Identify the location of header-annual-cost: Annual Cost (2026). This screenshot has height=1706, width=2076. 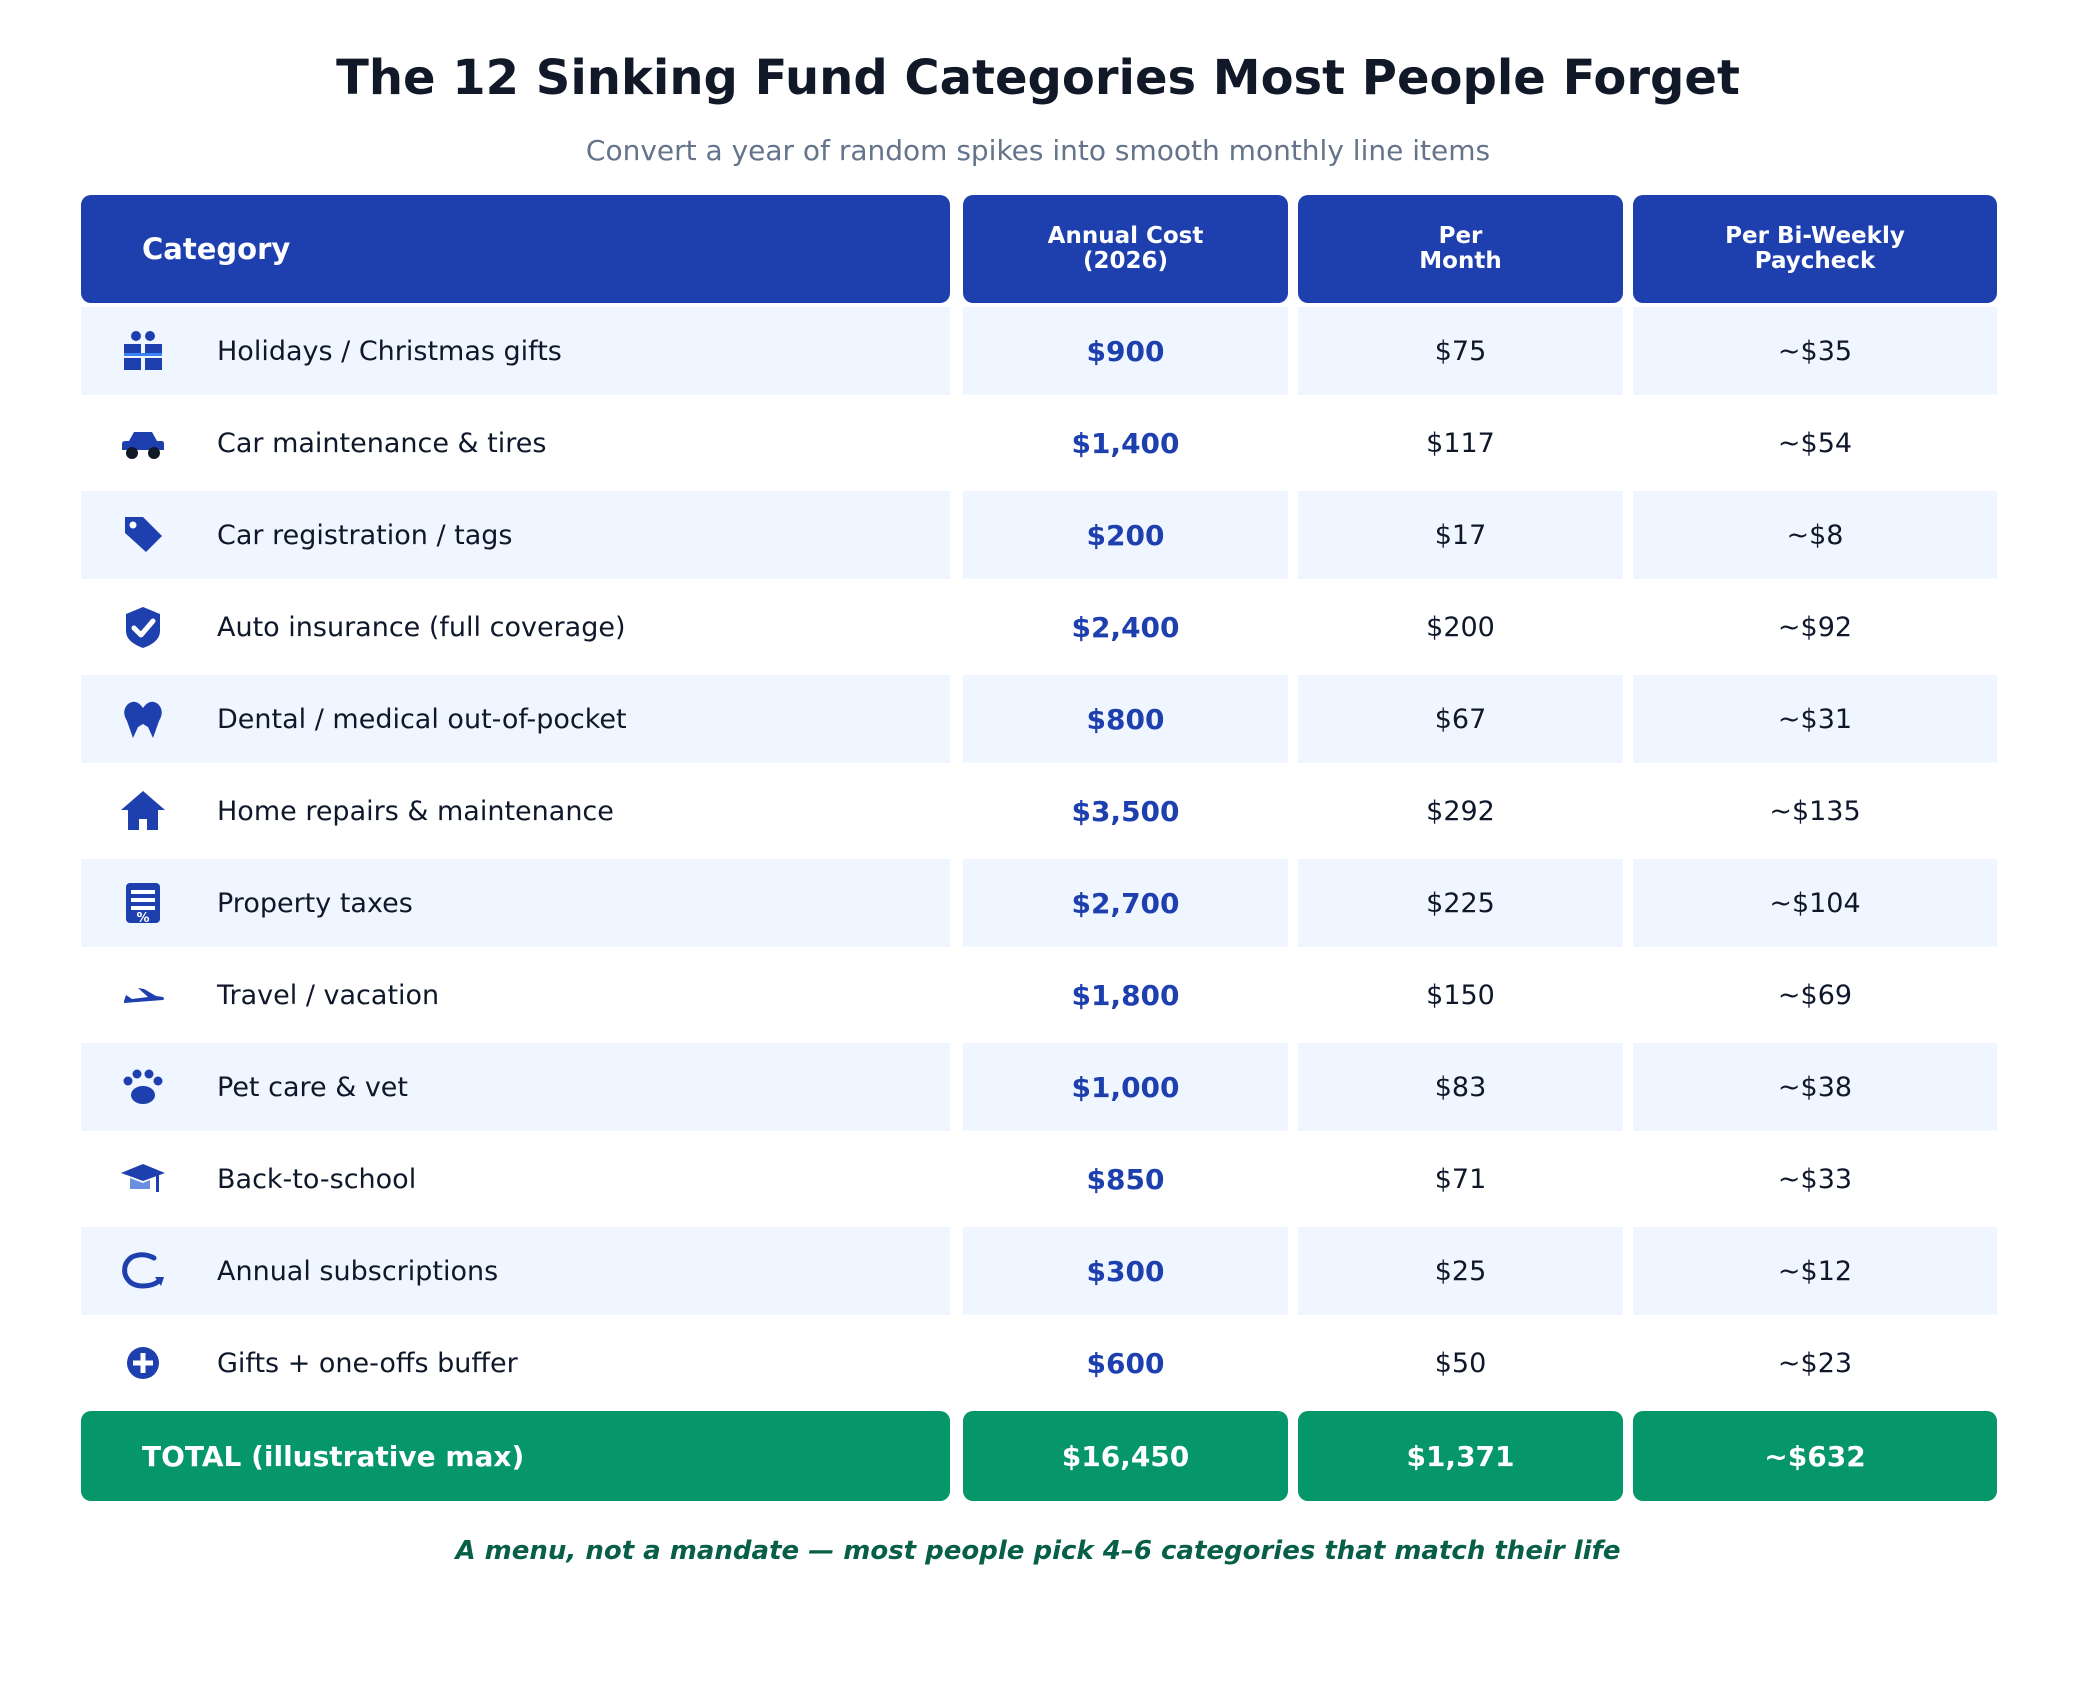
(1125, 249).